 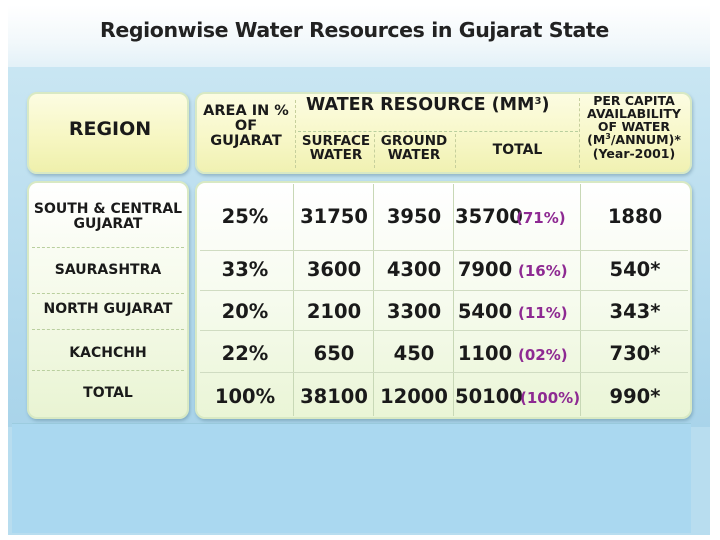 I want to click on cell-total: 7900, so click(x=485, y=269).